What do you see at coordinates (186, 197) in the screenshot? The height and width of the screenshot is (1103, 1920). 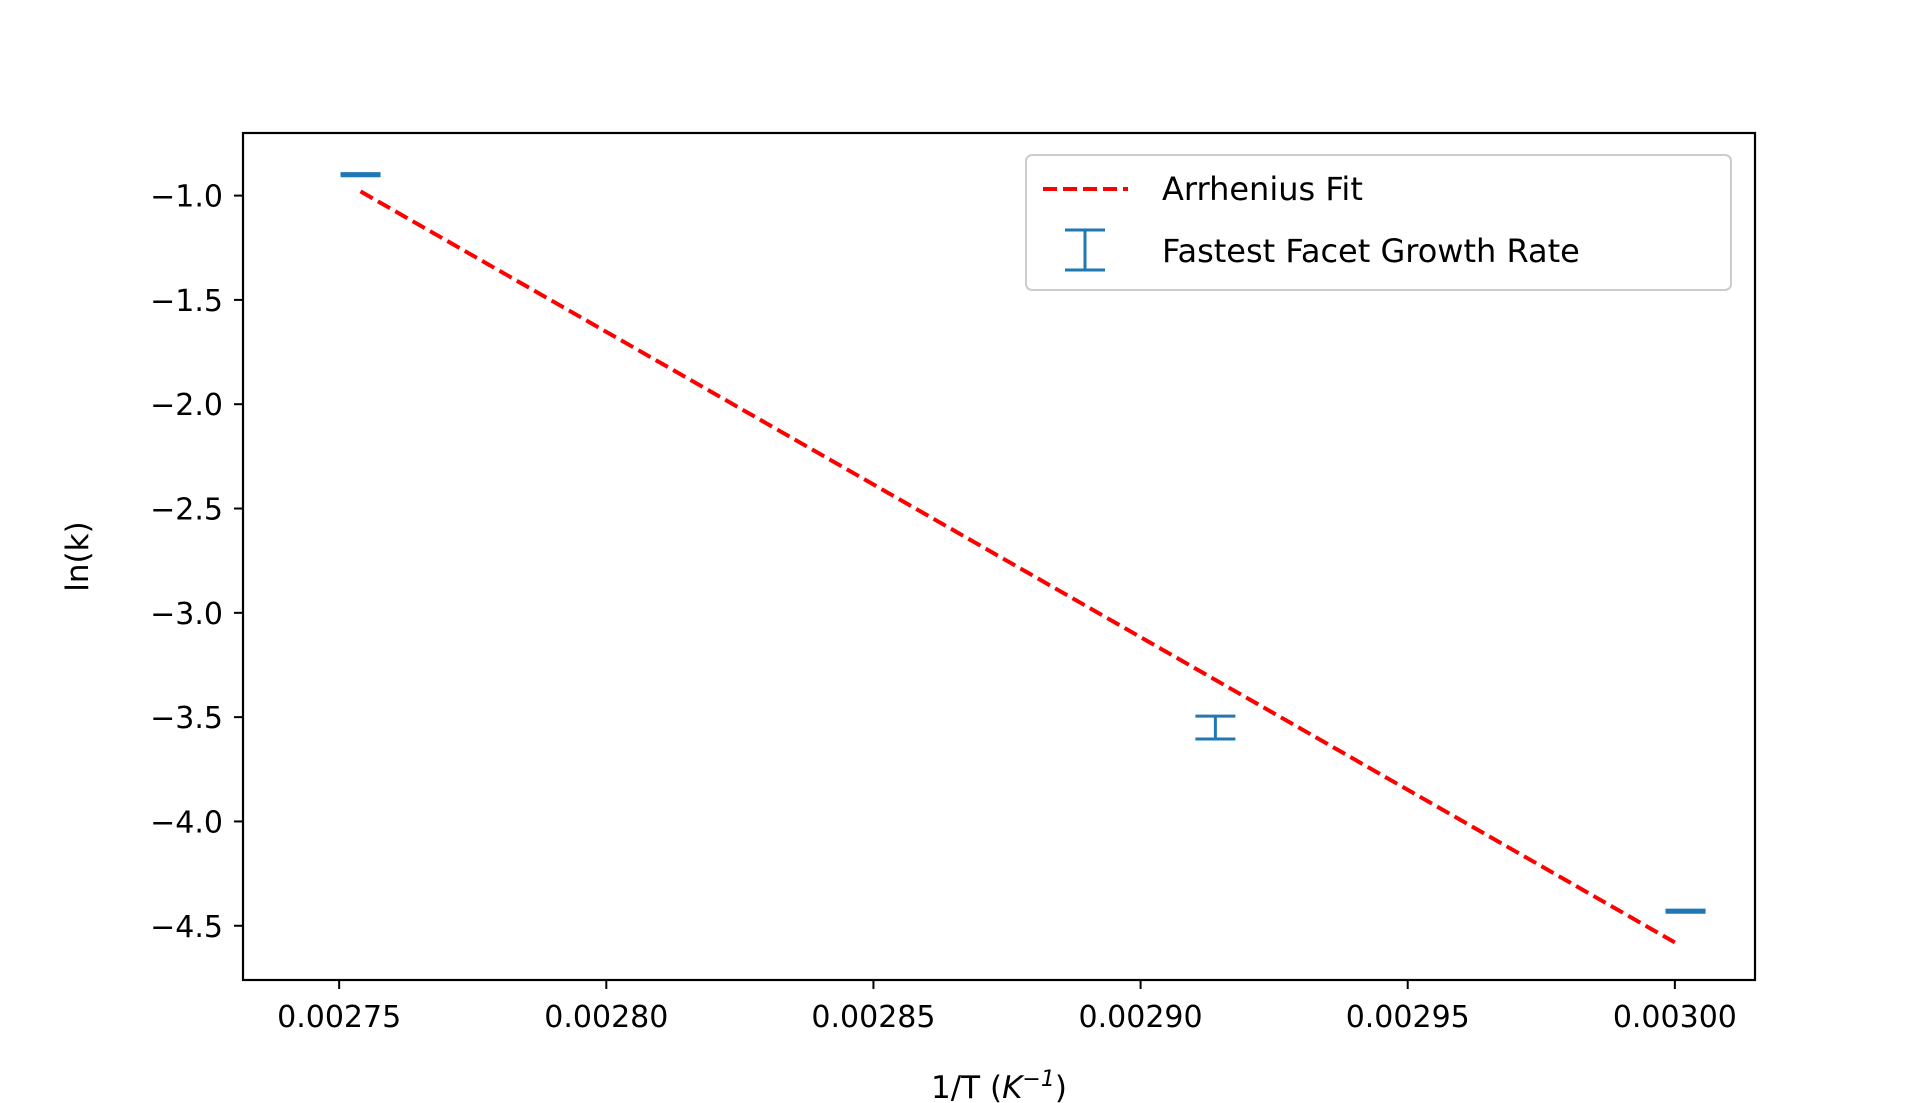 I see `y-tick-label: −1.0` at bounding box center [186, 197].